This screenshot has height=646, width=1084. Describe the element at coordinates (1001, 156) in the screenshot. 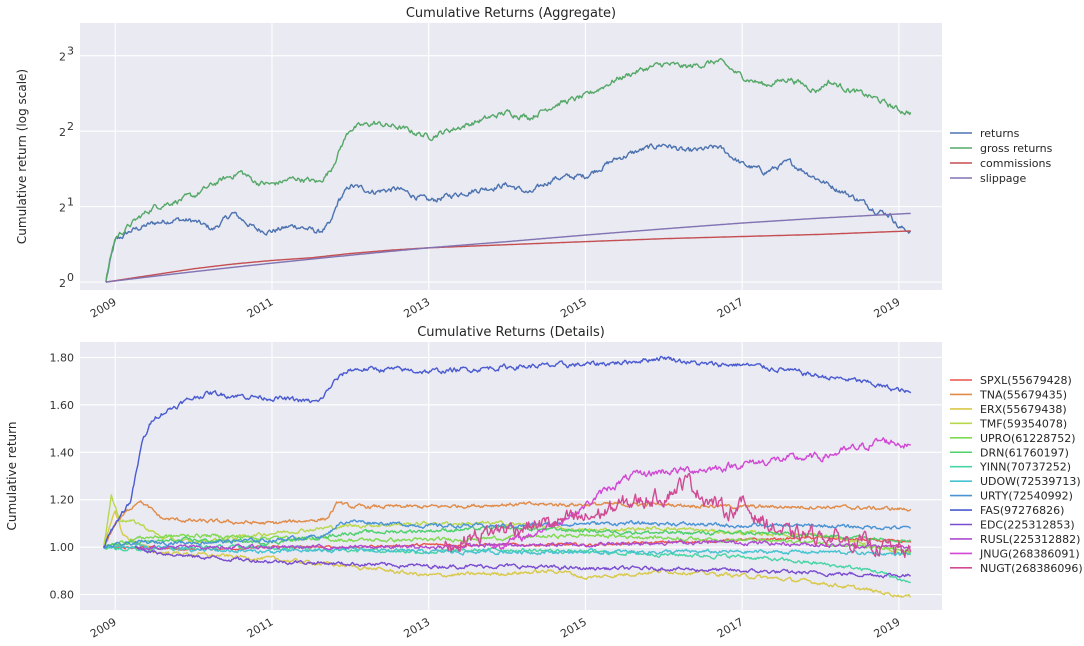

I see `aggregate-legend: returns gross returns commissions slippage` at that location.